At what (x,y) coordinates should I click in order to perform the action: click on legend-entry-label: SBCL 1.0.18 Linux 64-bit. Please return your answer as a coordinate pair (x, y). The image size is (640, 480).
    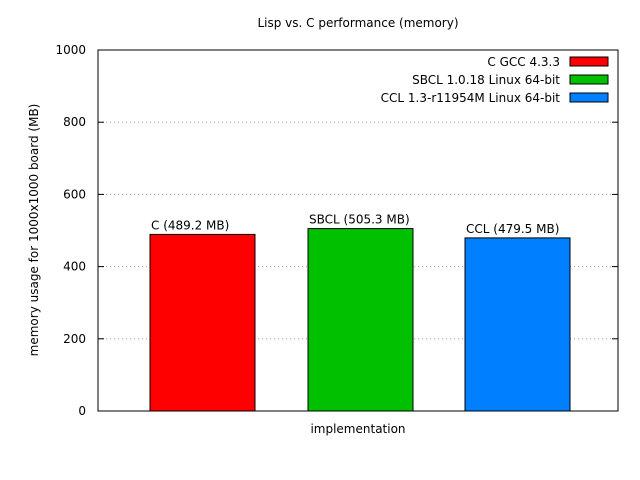
    Looking at the image, I should click on (486, 80).